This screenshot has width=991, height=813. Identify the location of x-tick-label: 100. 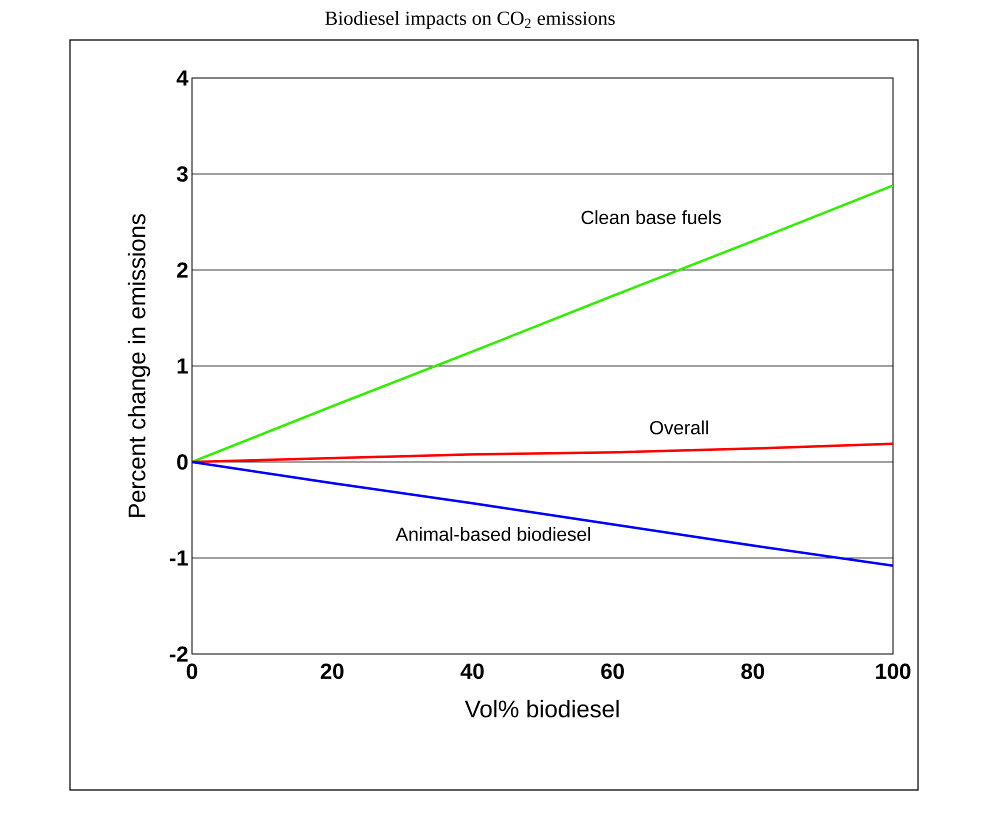
(893, 672).